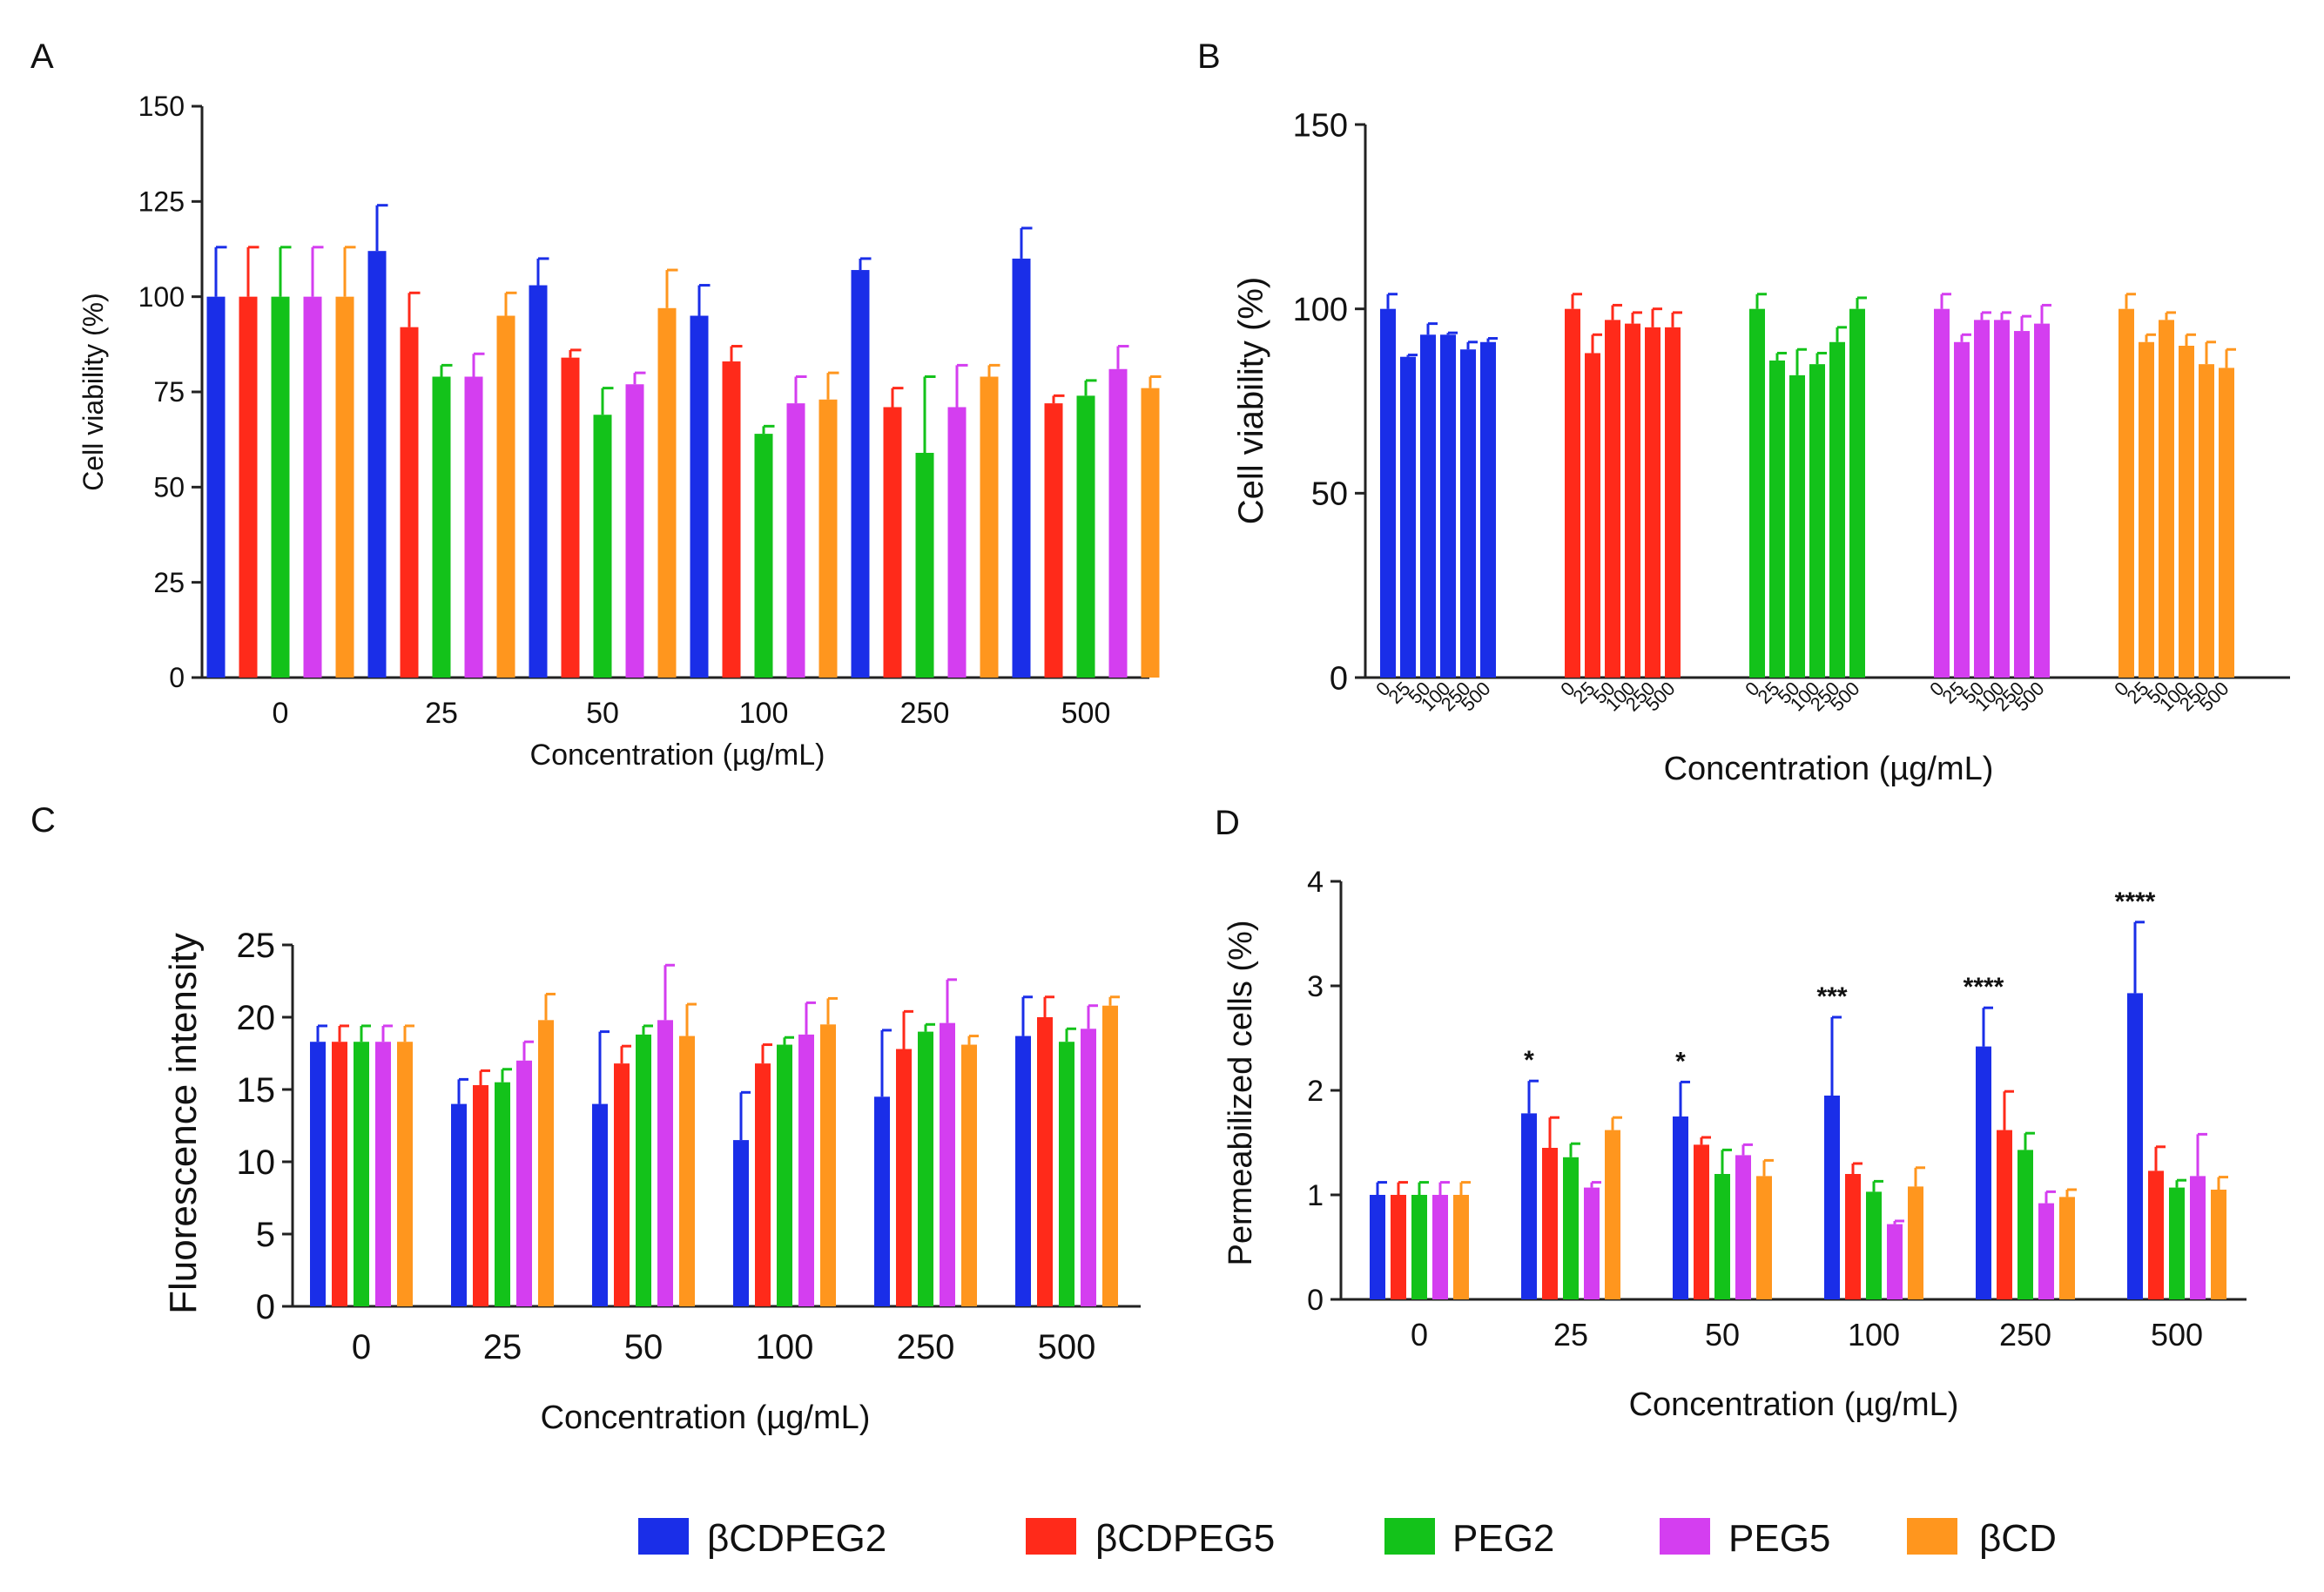 The image size is (2324, 1592). What do you see at coordinates (828, 1165) in the screenshot?
I see `panel-c-bar-s4-c3` at bounding box center [828, 1165].